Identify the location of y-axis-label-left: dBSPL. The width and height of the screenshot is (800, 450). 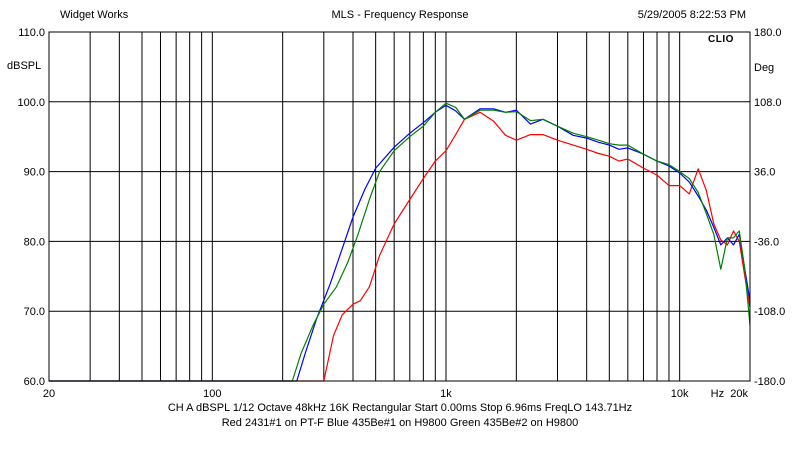
(24, 66).